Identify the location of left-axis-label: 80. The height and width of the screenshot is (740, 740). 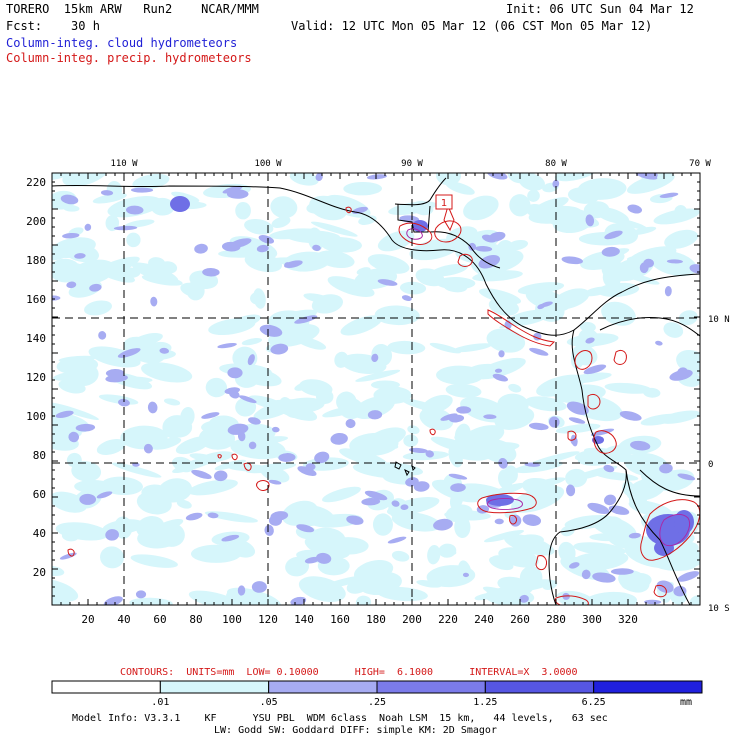
(39, 455).